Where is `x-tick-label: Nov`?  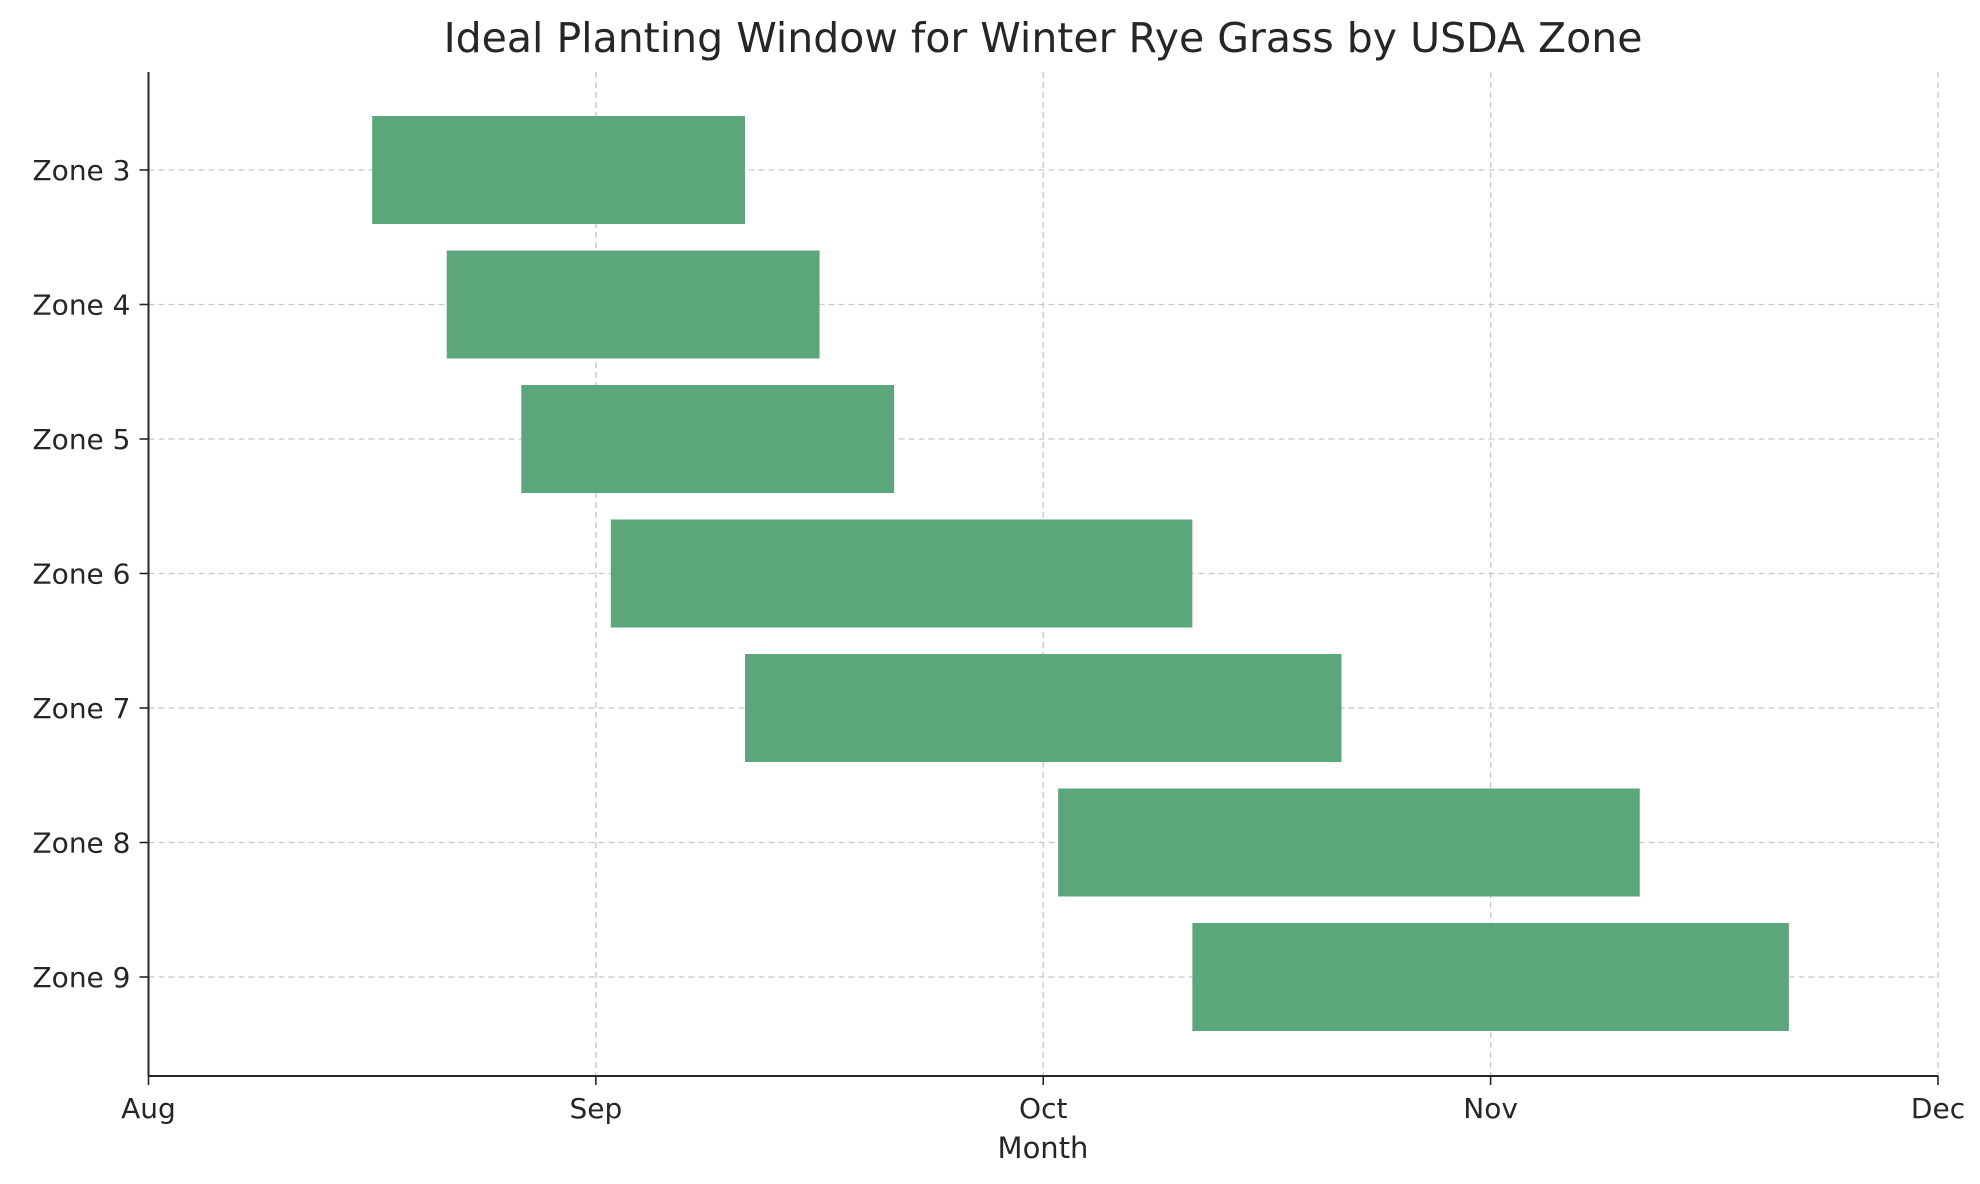 x-tick-label: Nov is located at coordinates (1490, 1108).